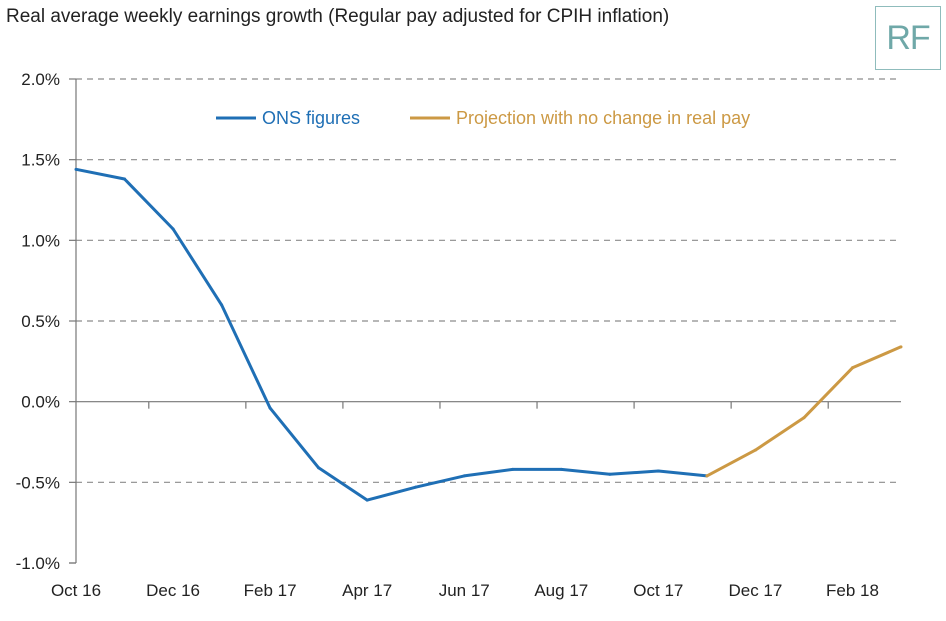  I want to click on x-tick-label: Dec 16, so click(173, 590).